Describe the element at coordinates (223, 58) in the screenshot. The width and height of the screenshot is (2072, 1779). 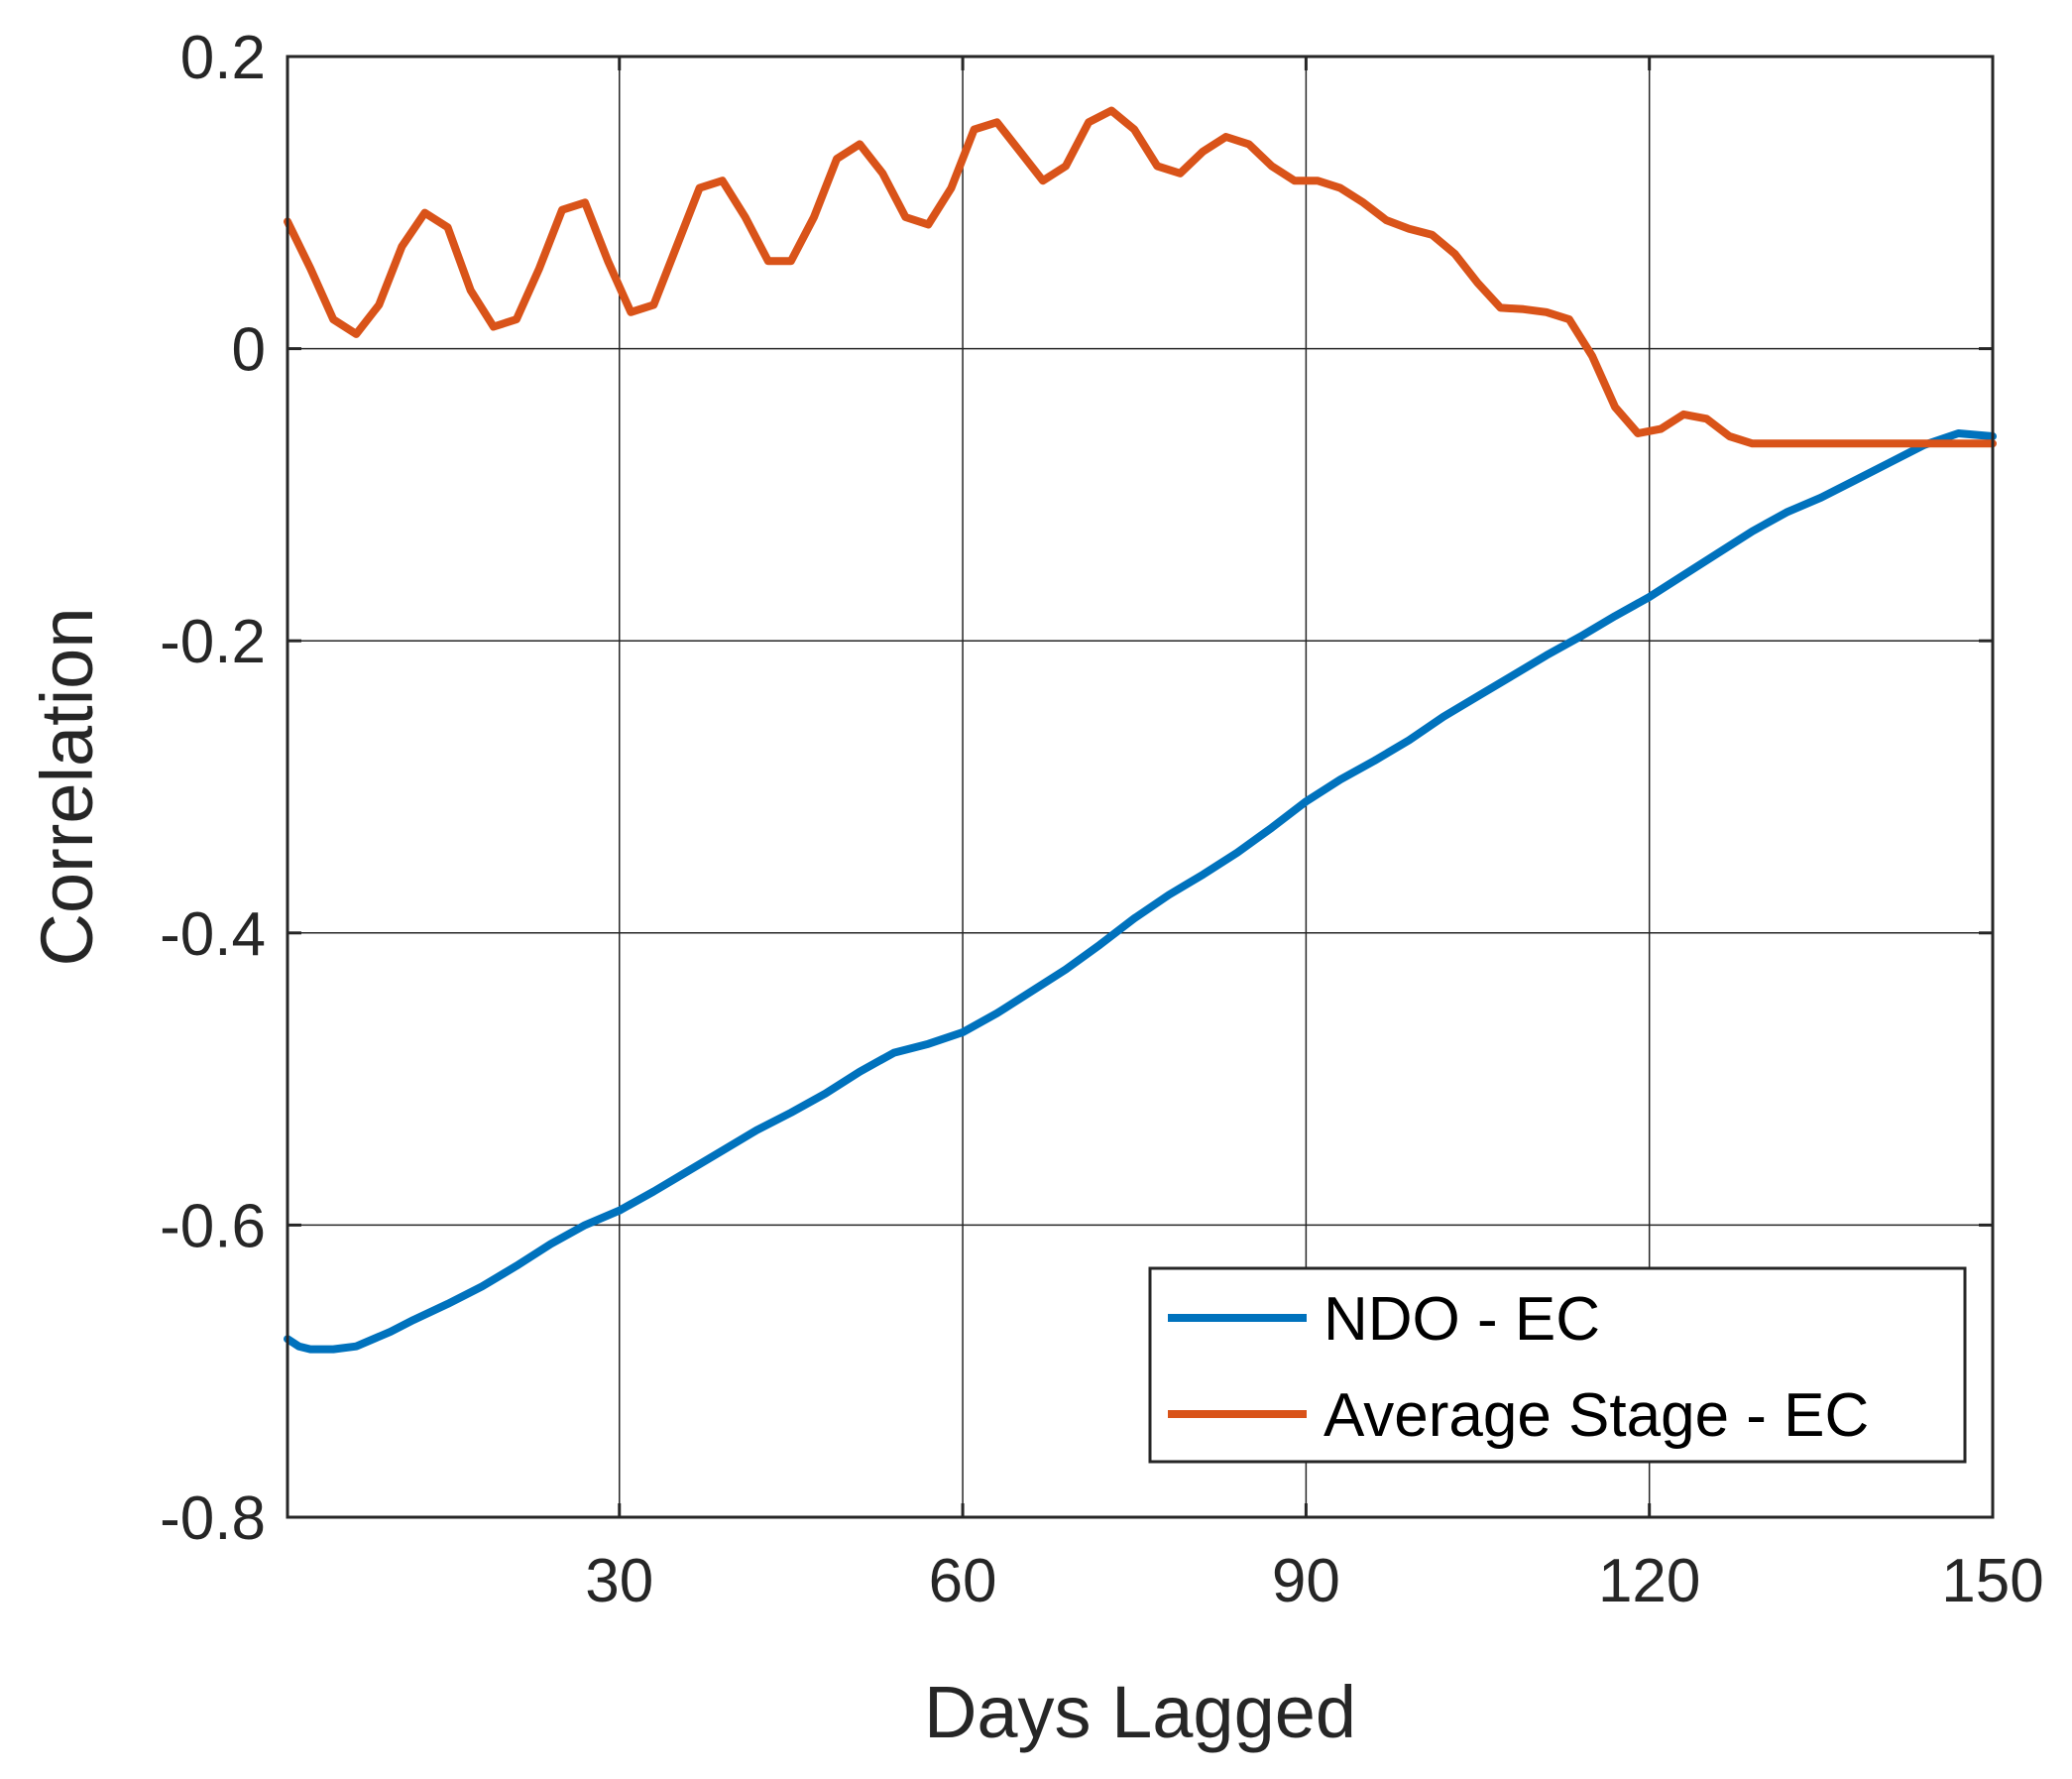
I see `y-tick-label: 0.2` at that location.